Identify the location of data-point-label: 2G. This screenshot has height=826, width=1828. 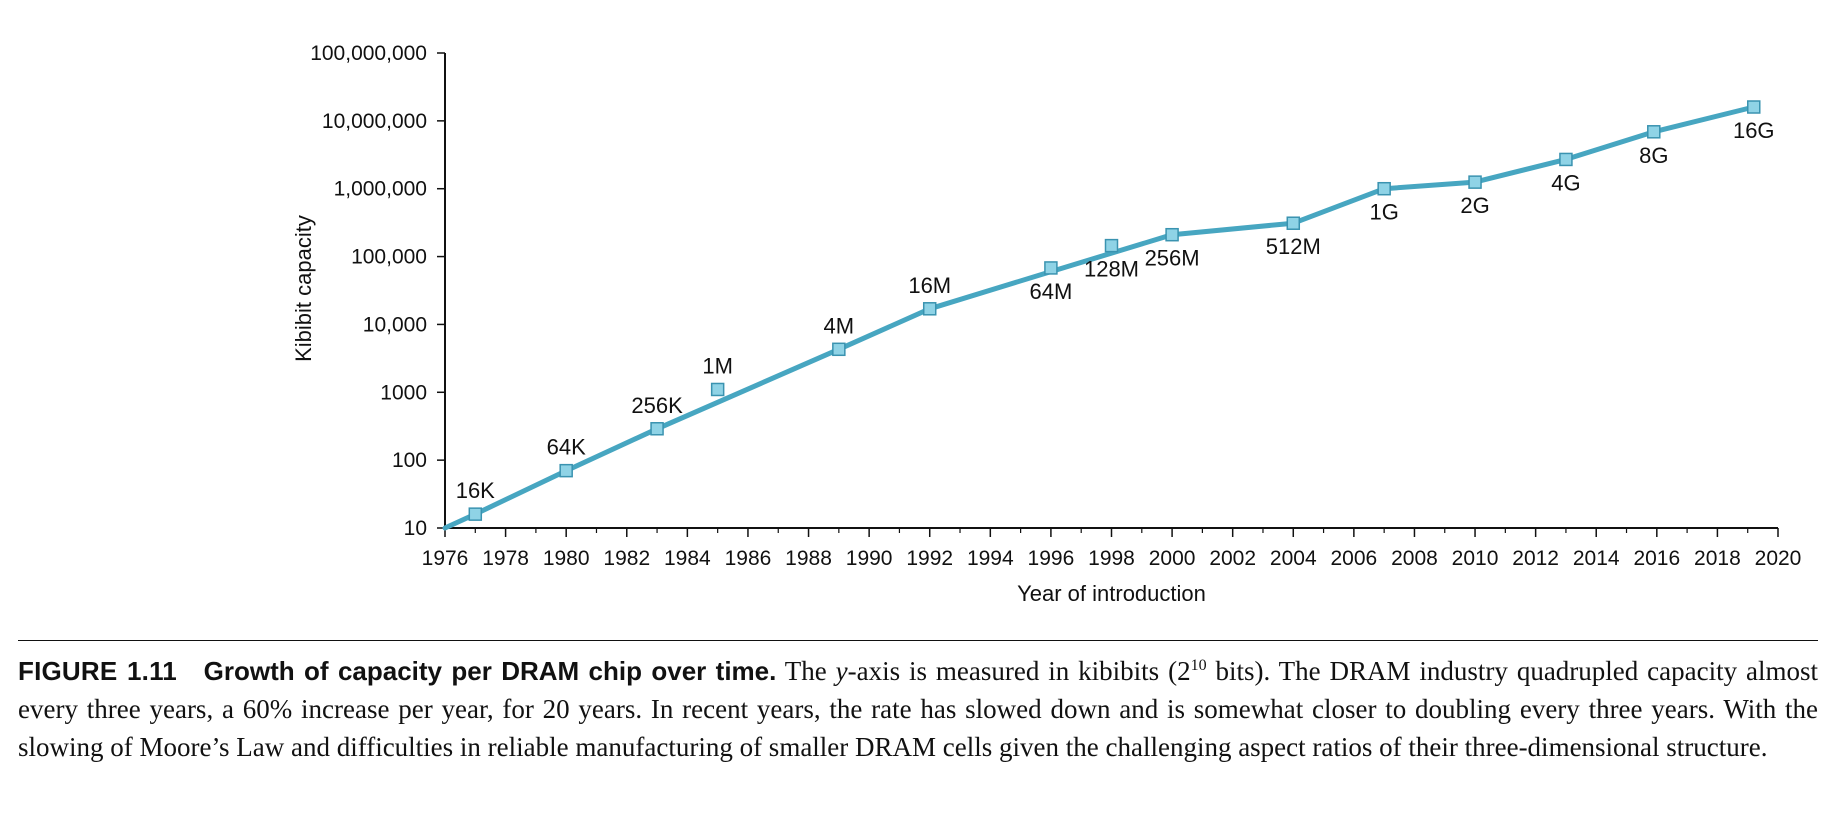
(1474, 205).